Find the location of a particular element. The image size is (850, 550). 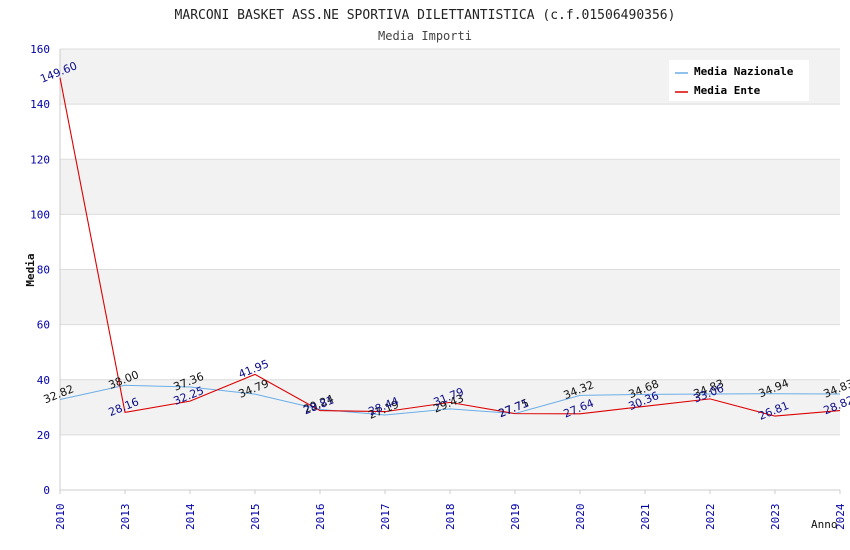

x-tick-label: 2013 is located at coordinates (125, 517).